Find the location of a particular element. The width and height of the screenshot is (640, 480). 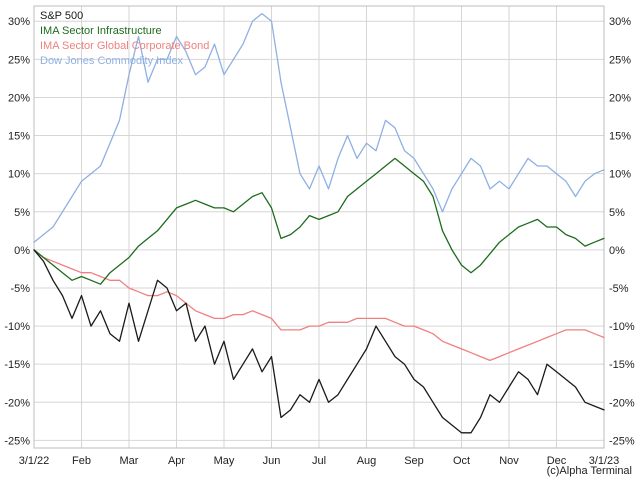

legend-entry-3: IMA Sector Global Corporate Bond is located at coordinates (124, 46).